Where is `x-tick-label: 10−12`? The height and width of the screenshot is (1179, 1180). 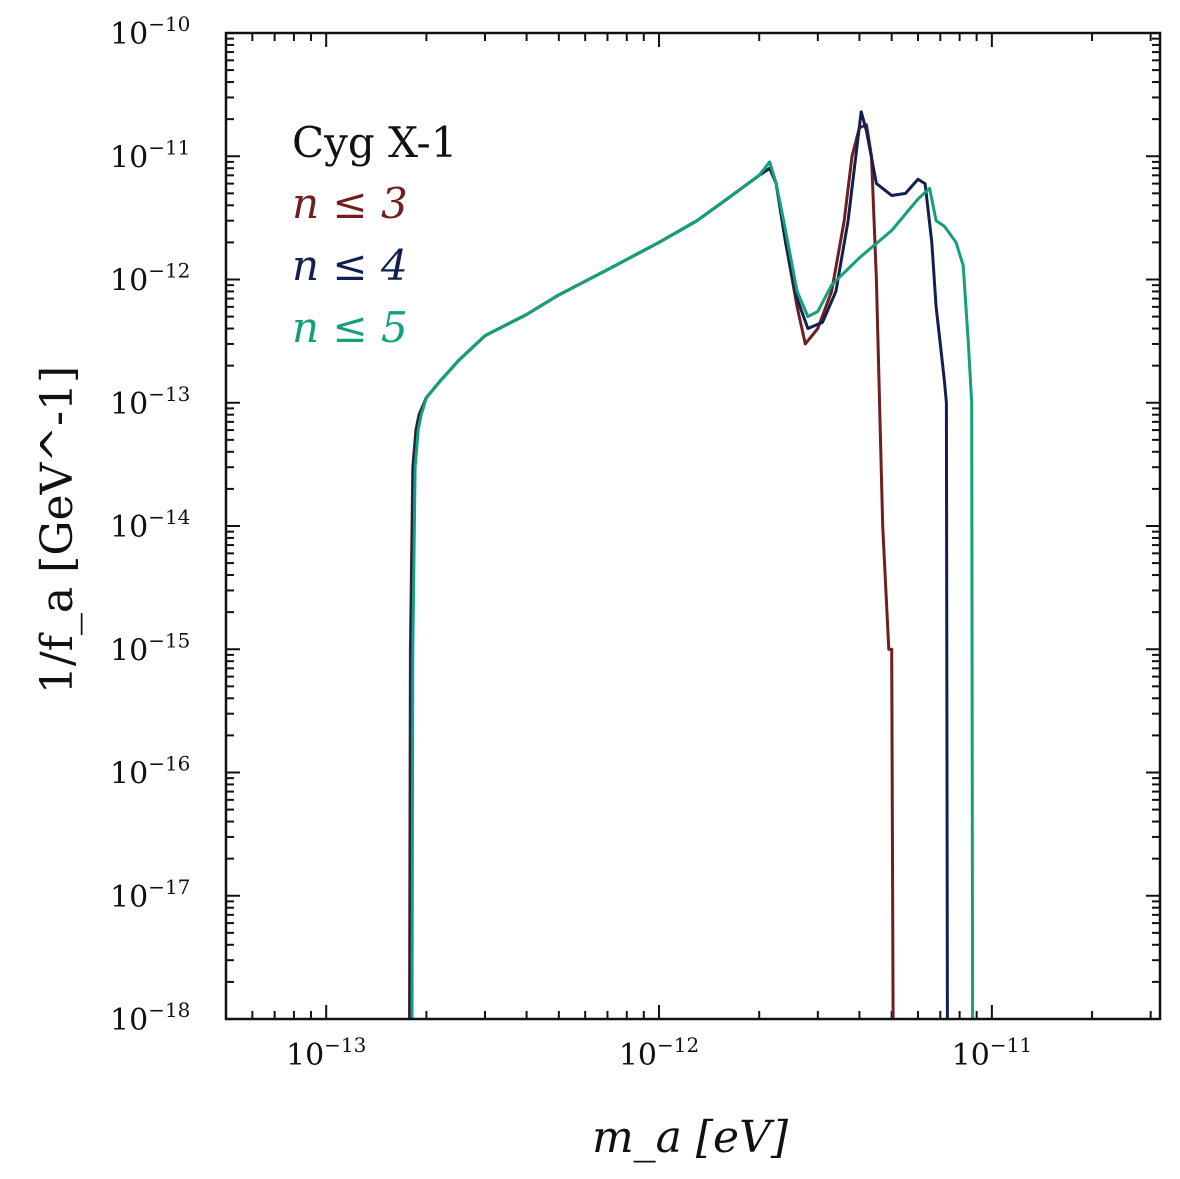
x-tick-label: 10−12 is located at coordinates (659, 1053).